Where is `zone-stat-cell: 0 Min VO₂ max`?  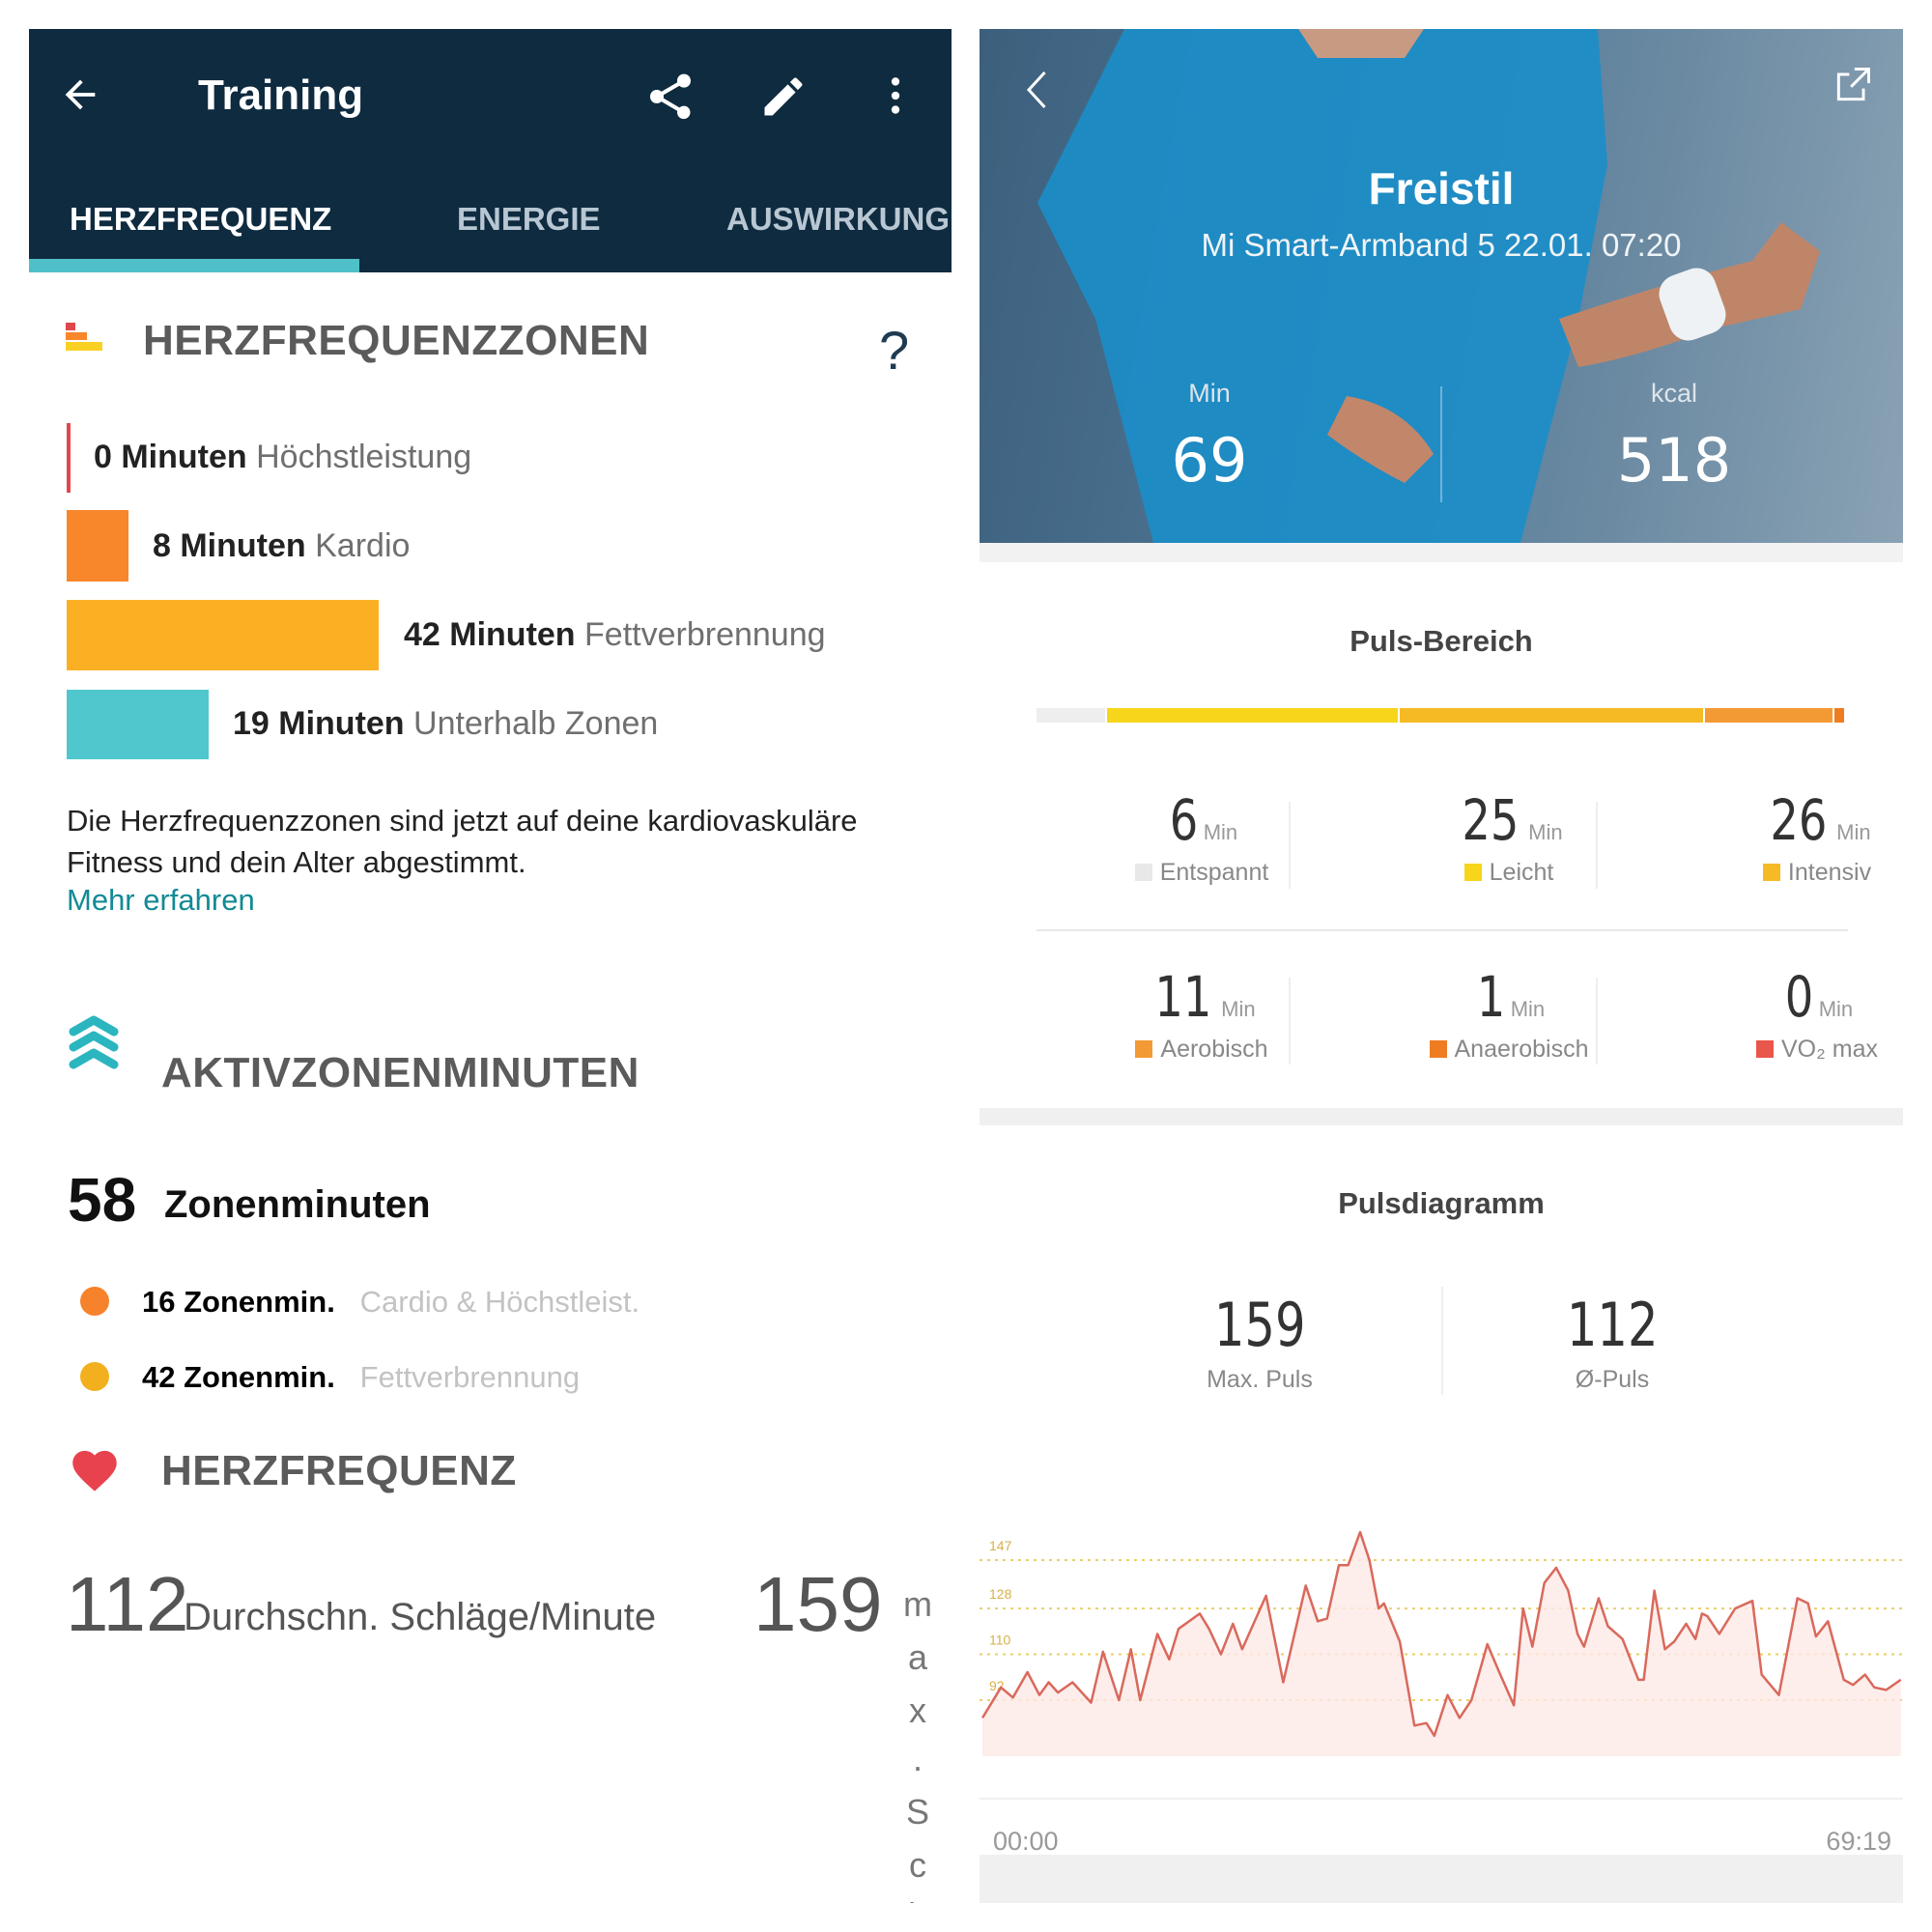
zone-stat-cell: 0 Min VO₂ max is located at coordinates (1787, 1014).